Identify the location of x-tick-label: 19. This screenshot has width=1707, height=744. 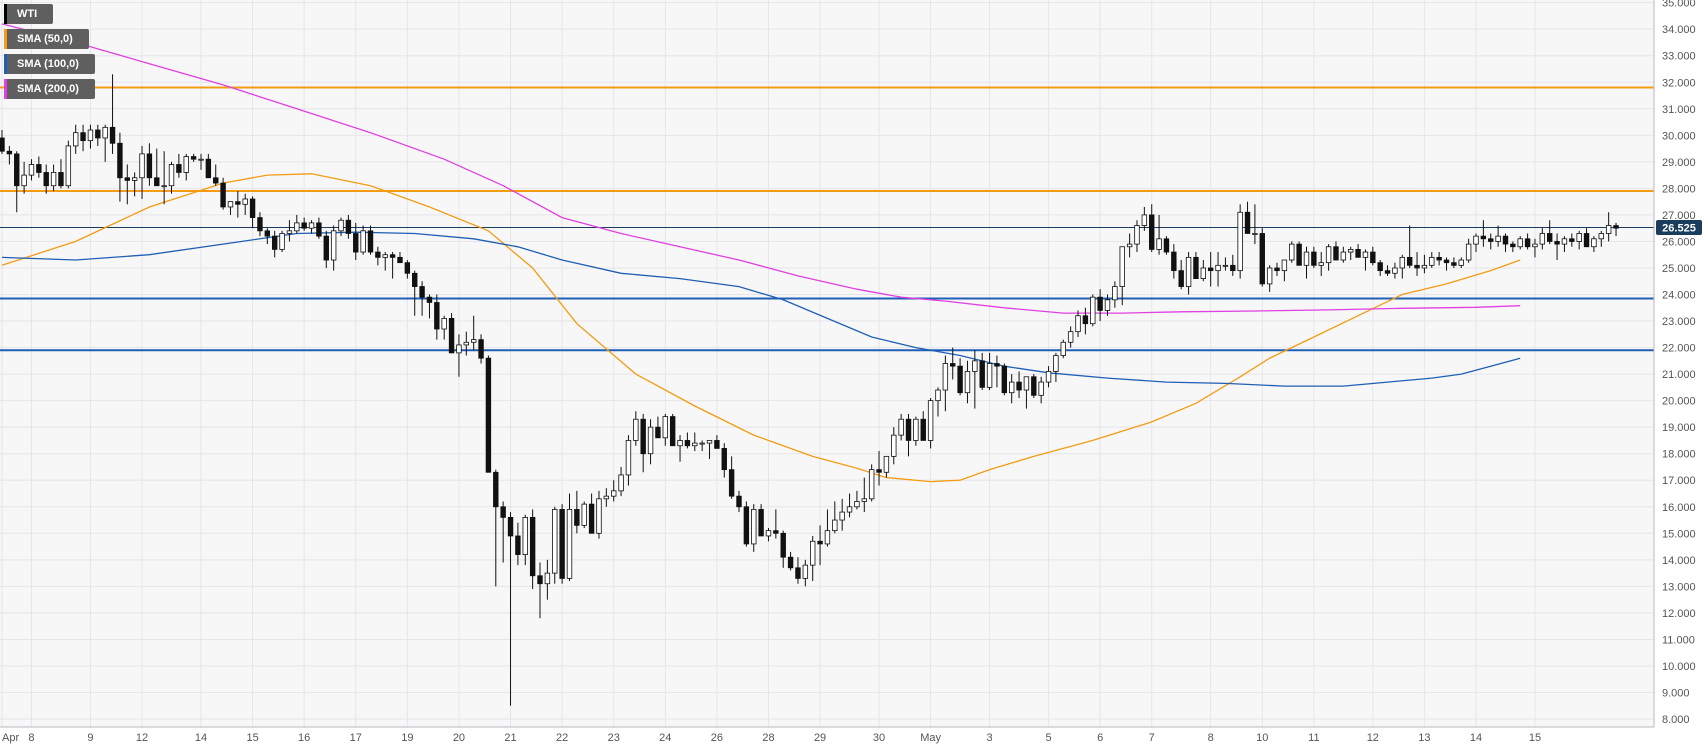
(407, 738).